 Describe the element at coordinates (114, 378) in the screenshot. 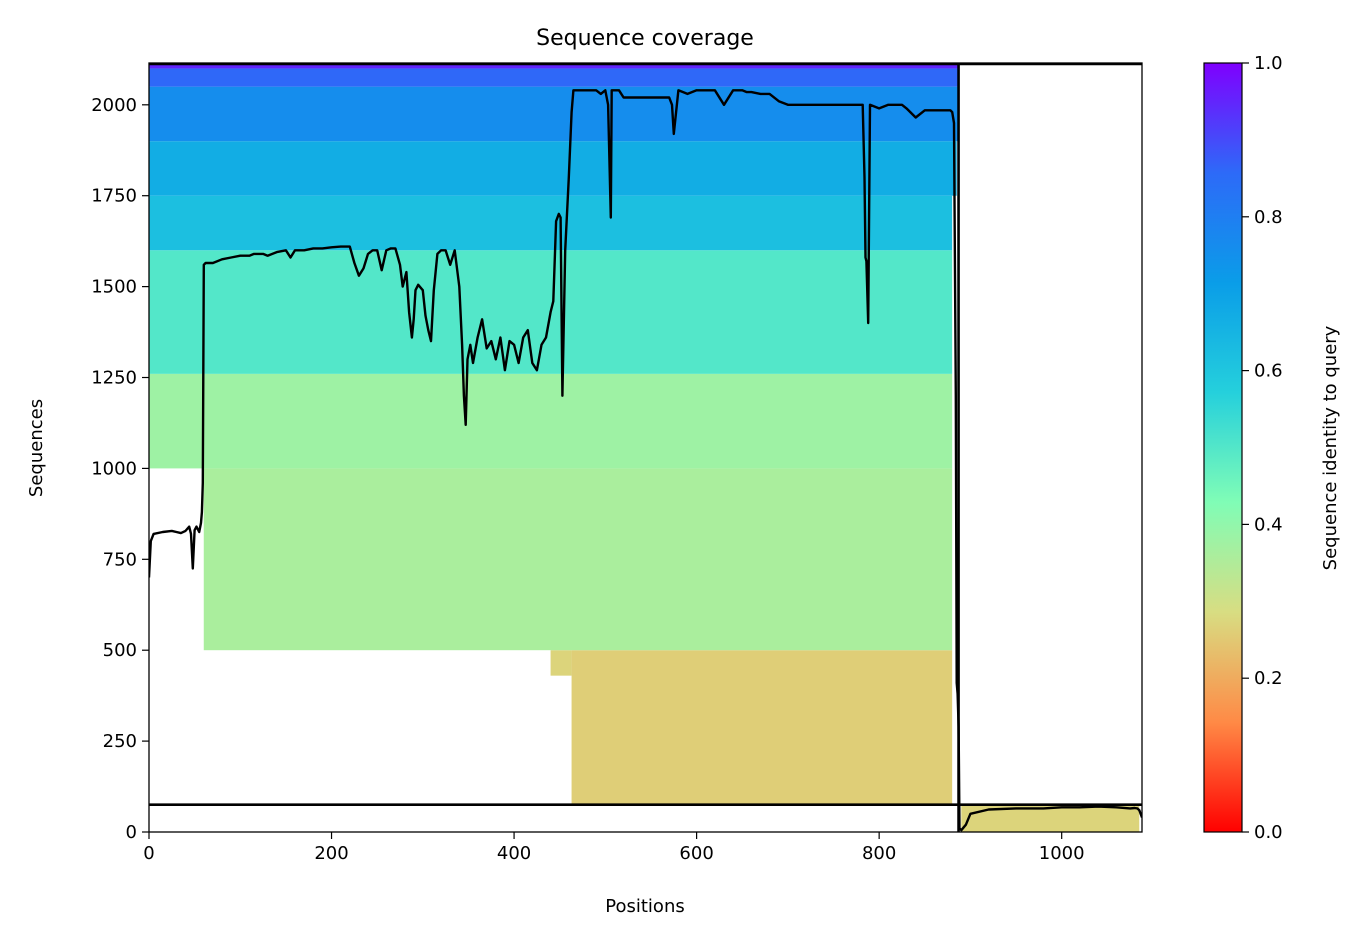

I see `y-tick-label: 1250` at that location.